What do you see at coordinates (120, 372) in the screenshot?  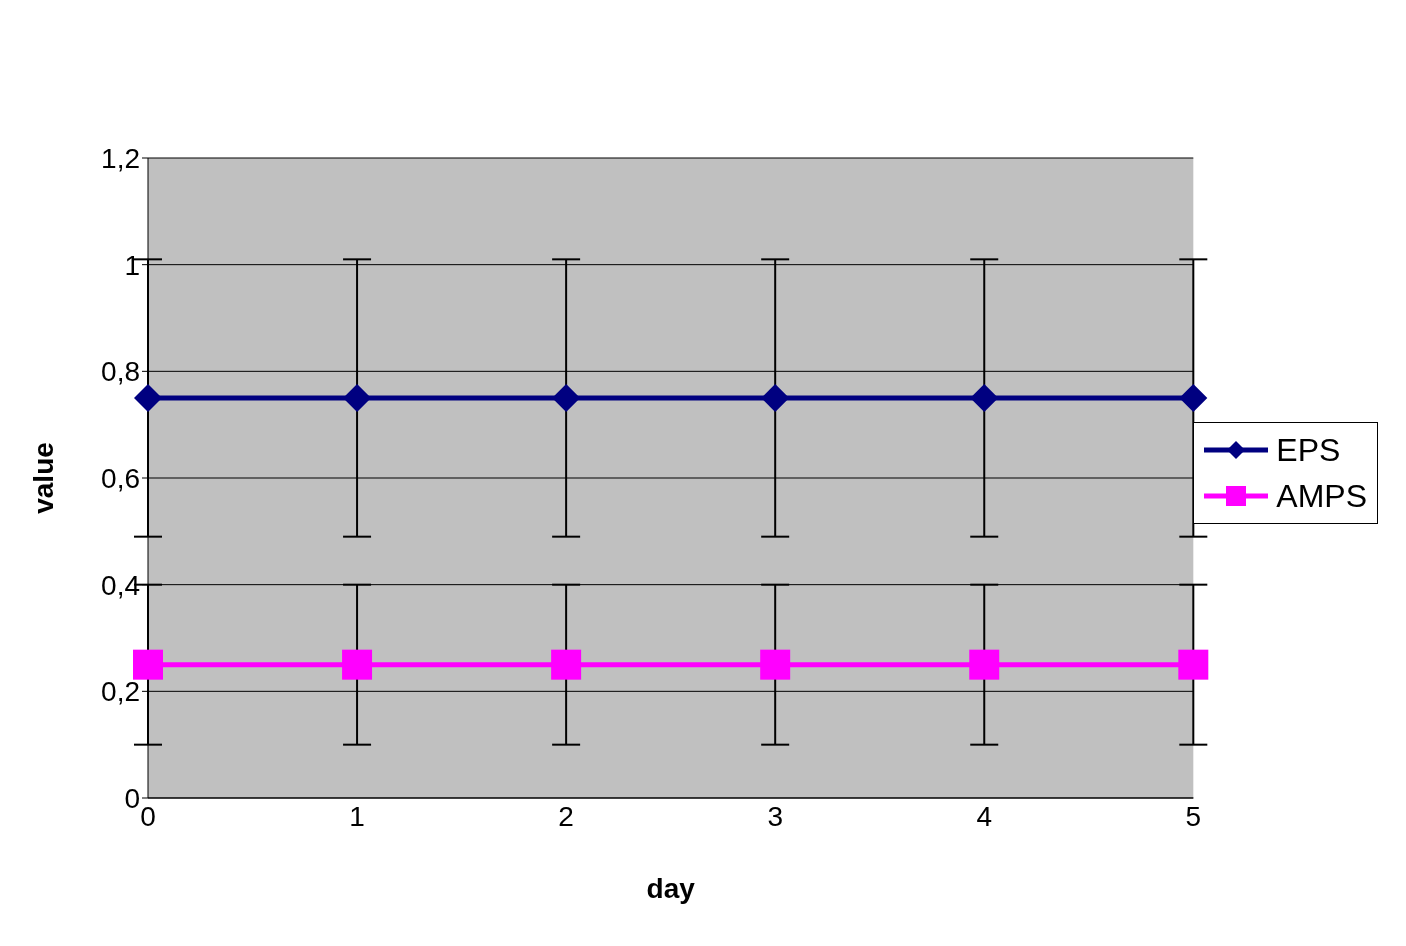 I see `y-tick-label: 0,8` at bounding box center [120, 372].